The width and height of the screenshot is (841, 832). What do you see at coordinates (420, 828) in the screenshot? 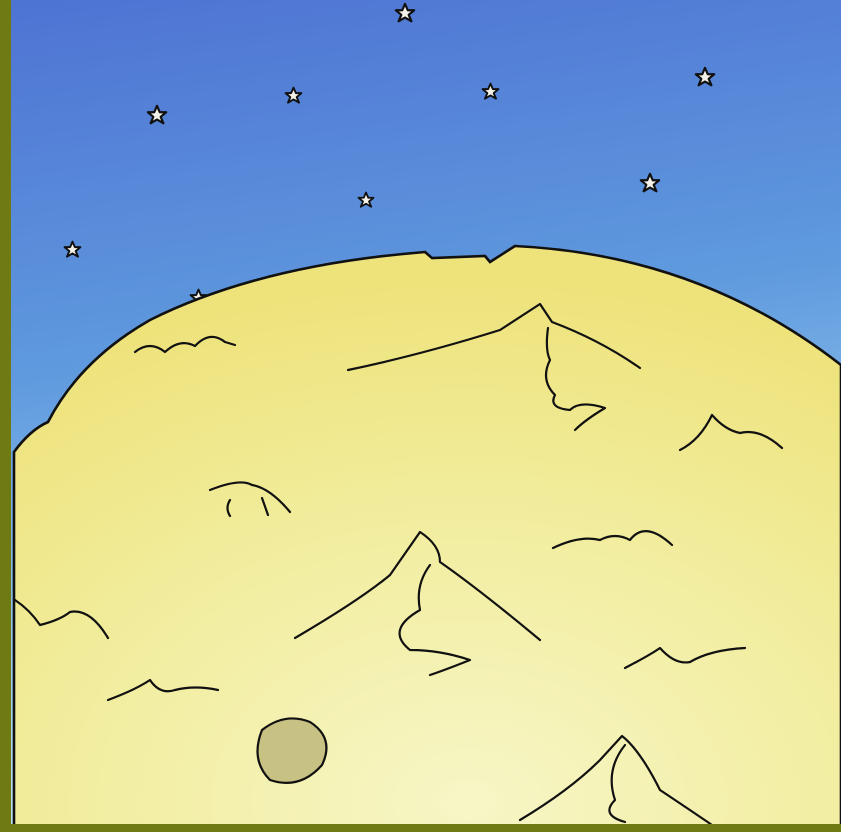
I see `bottom-border` at bounding box center [420, 828].